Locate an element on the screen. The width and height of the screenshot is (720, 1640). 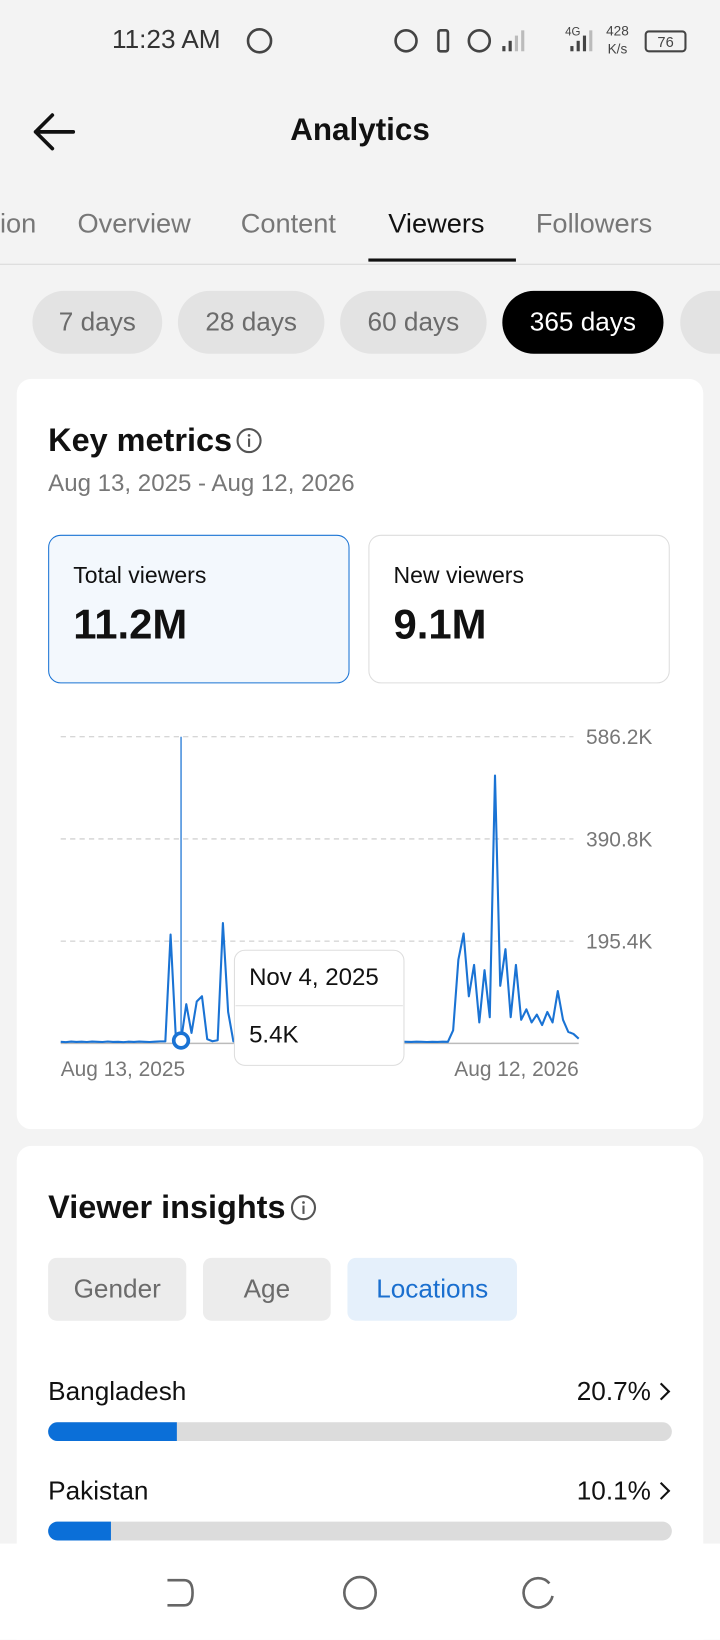
tab-divider is located at coordinates (360, 264).